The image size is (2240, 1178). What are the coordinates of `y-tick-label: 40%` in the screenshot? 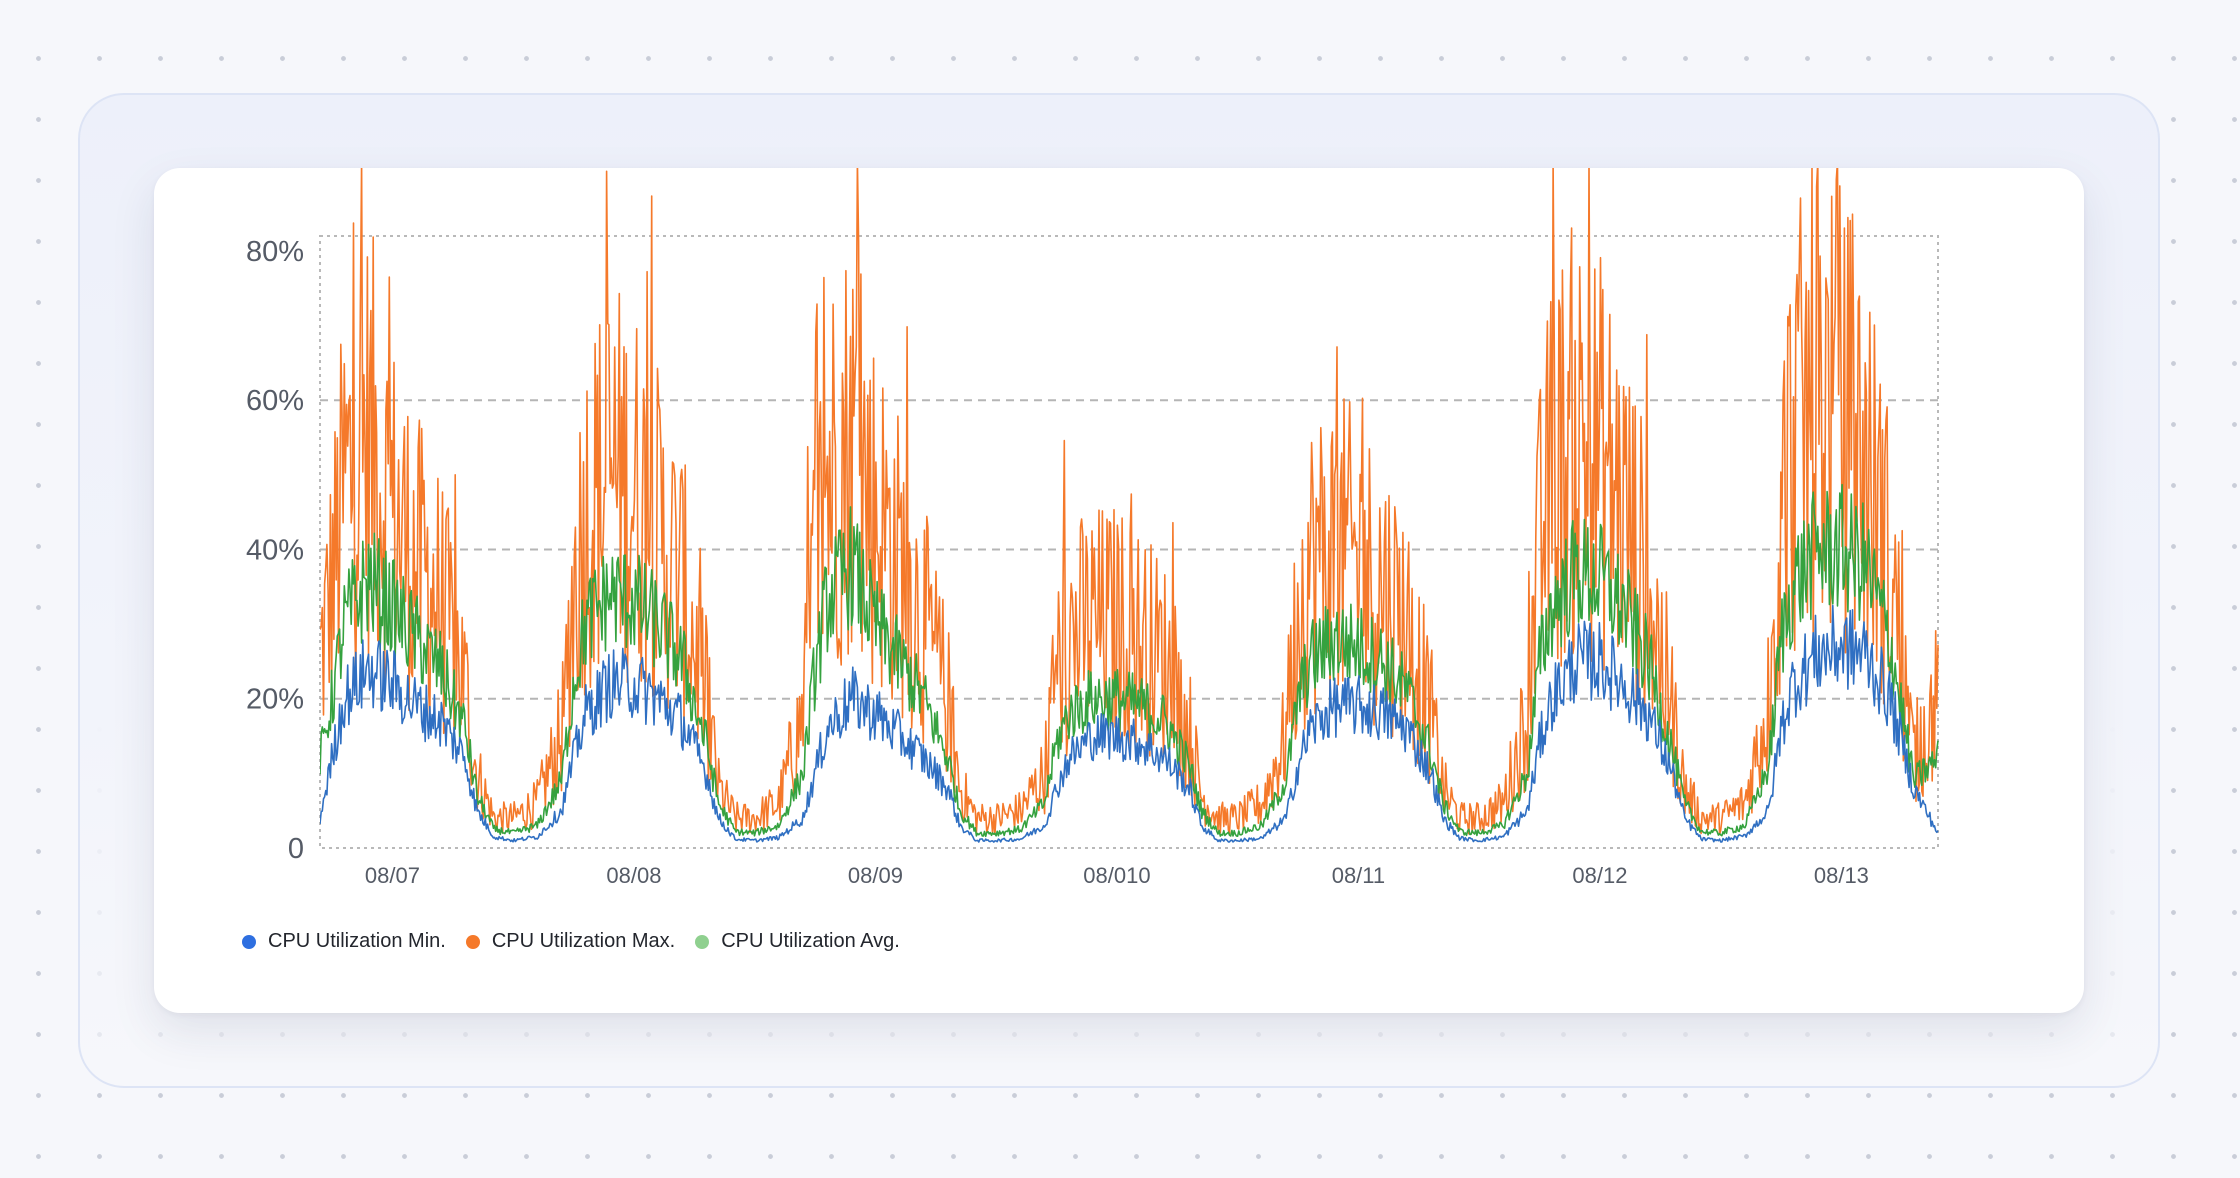 It's located at (275, 550).